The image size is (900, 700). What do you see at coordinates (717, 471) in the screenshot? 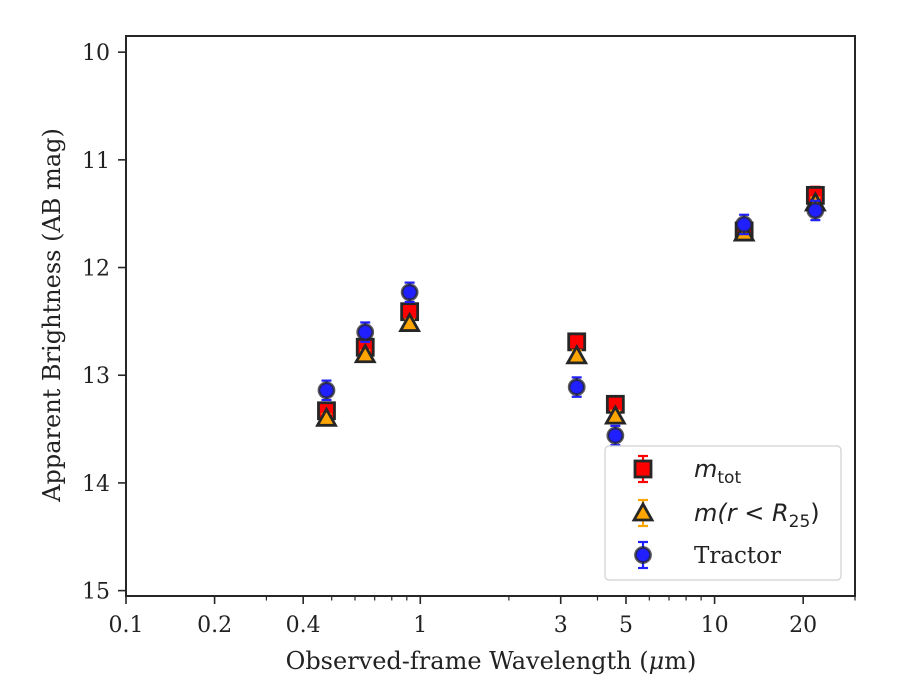
I see `legend-label: mtot` at bounding box center [717, 471].